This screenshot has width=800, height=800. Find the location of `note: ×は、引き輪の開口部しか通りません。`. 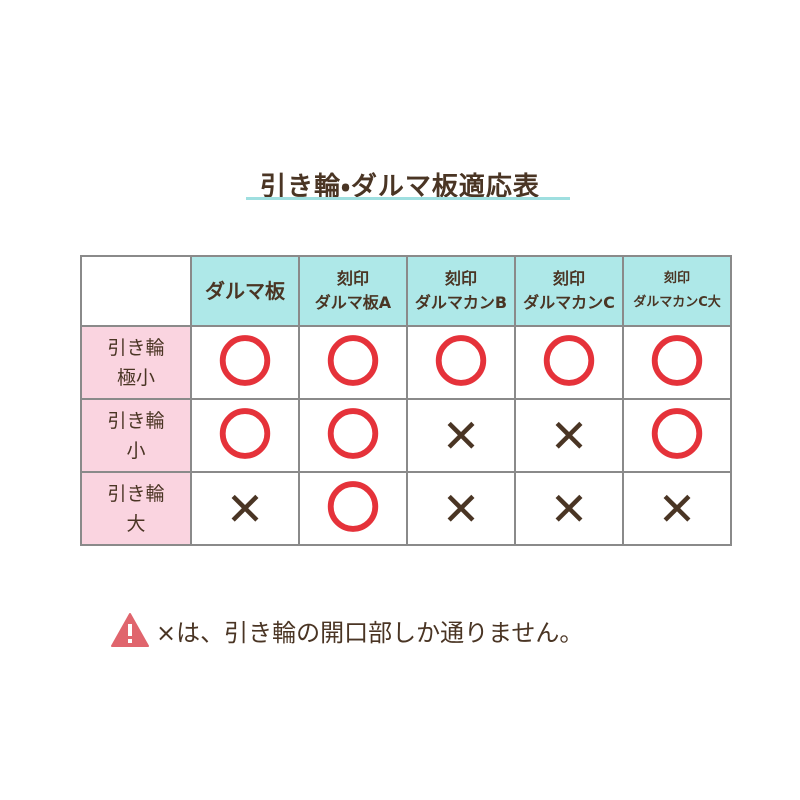

note: ×は、引き輪の開口部しか通りません。 is located at coordinates (346, 630).